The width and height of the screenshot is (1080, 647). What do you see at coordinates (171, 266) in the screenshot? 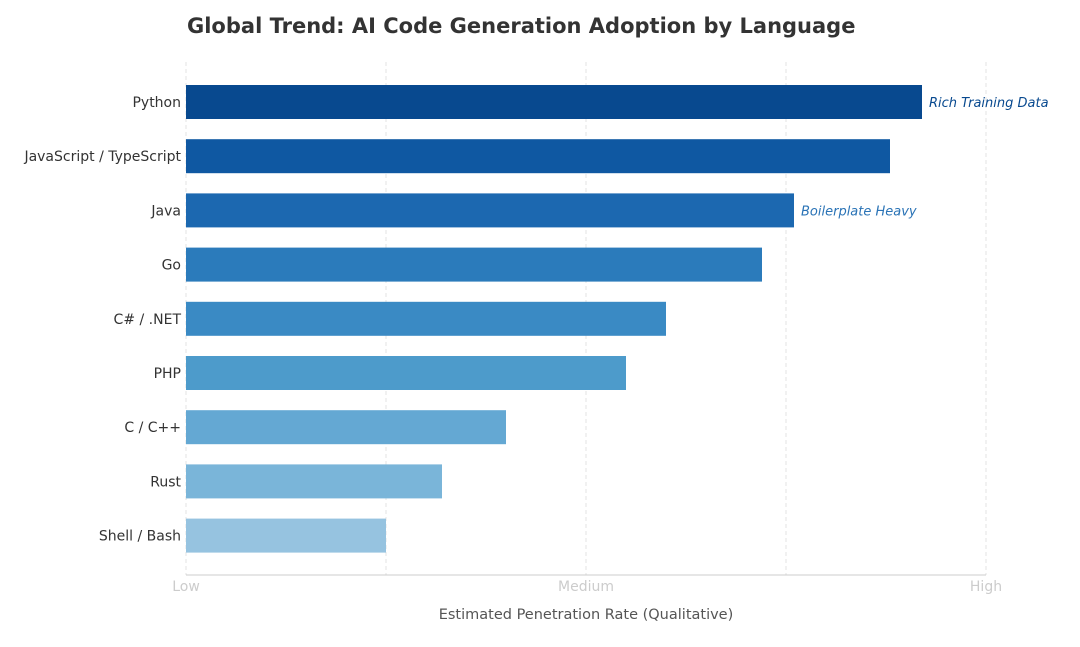
I see `category-label: Go` at bounding box center [171, 266].